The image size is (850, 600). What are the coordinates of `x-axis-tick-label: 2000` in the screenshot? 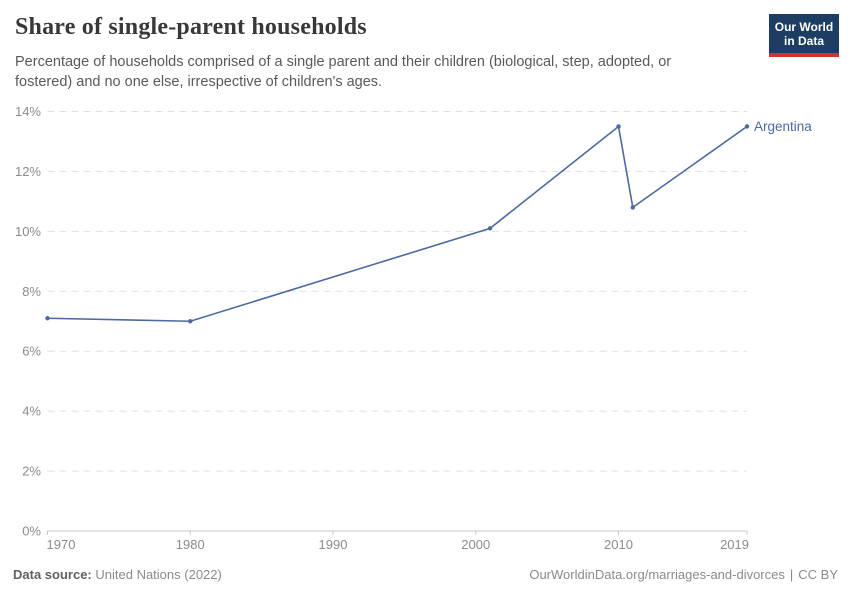 It's located at (475, 544).